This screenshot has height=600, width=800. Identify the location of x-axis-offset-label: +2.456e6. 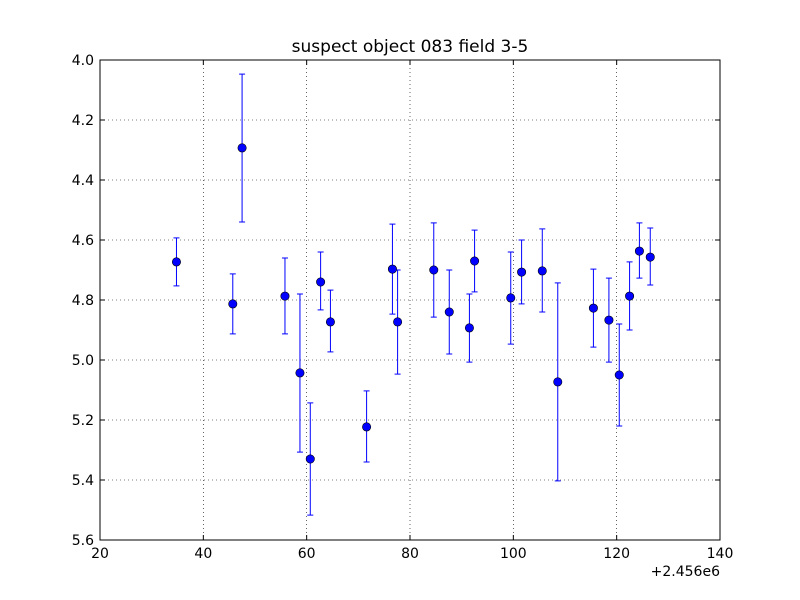
(685, 572).